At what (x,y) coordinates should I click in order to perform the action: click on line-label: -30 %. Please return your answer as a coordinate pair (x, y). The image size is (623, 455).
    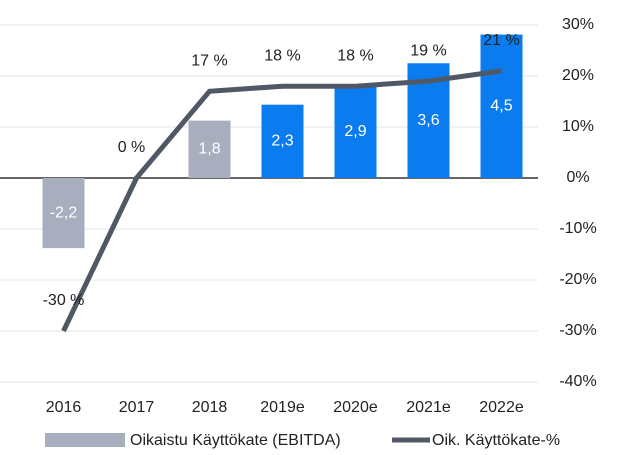
    Looking at the image, I should click on (64, 300).